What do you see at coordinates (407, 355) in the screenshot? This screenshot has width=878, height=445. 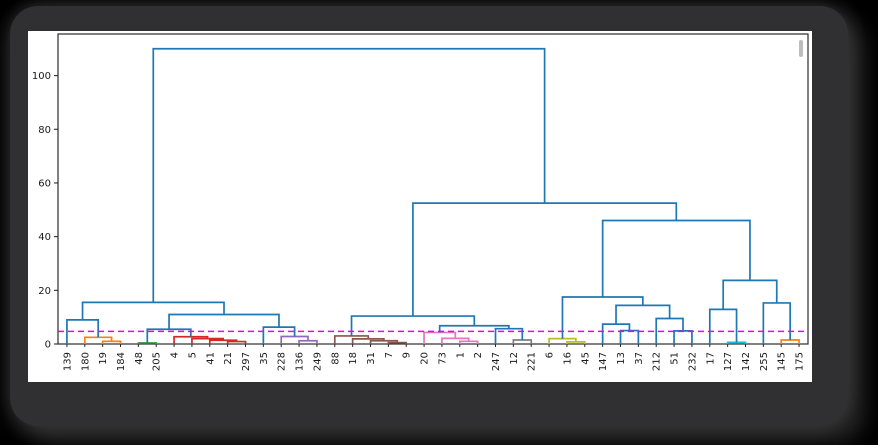 I see `leaf-label: 9` at bounding box center [407, 355].